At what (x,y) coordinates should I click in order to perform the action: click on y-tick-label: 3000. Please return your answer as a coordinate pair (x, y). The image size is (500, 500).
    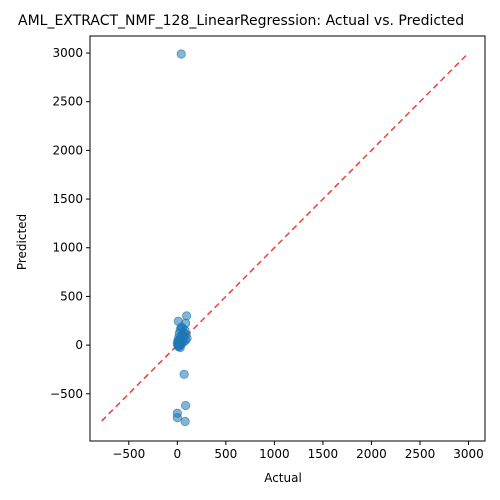
    Looking at the image, I should click on (67, 53).